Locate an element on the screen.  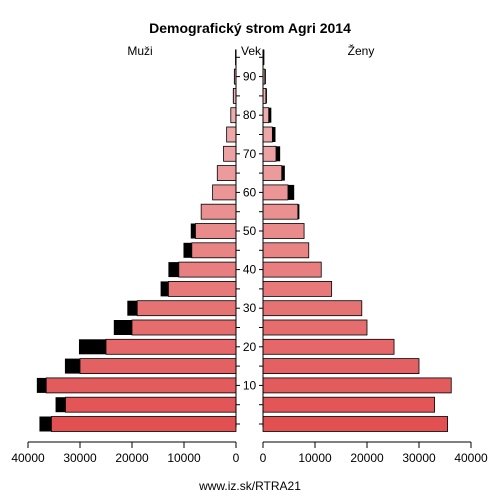
x-tick-left-label: 10000 is located at coordinates (184, 458).